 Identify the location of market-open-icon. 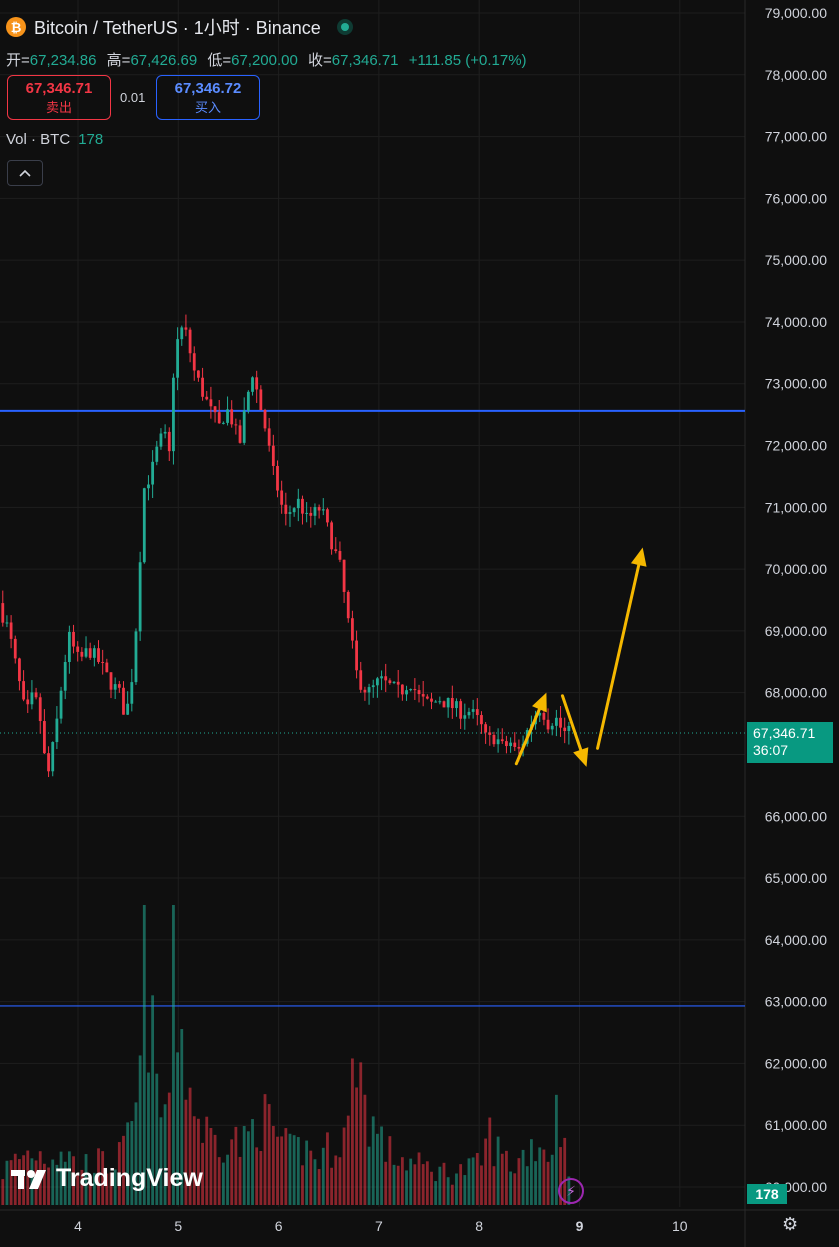
(344, 27).